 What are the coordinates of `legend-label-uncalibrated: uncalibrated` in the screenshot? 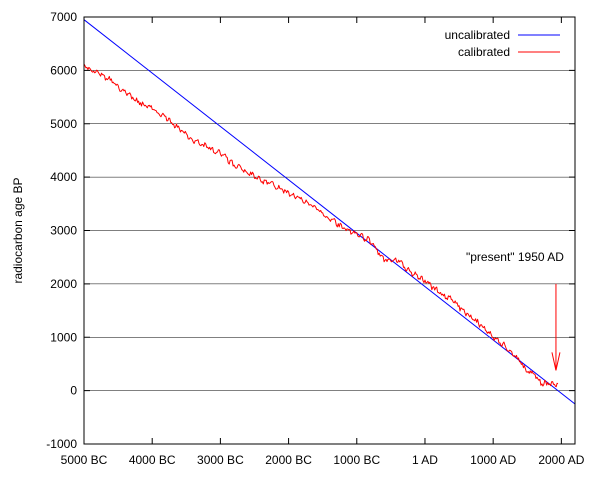 It's located at (477, 35).